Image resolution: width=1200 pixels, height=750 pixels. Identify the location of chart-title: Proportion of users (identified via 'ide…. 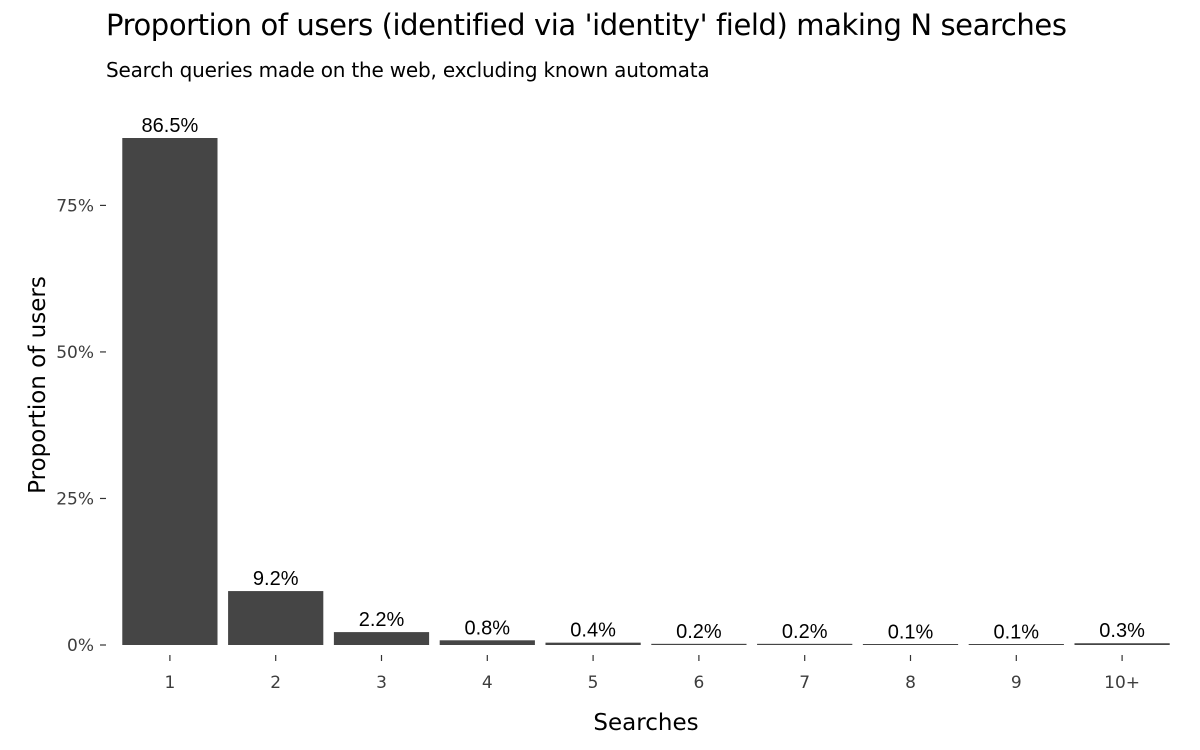
(586, 25).